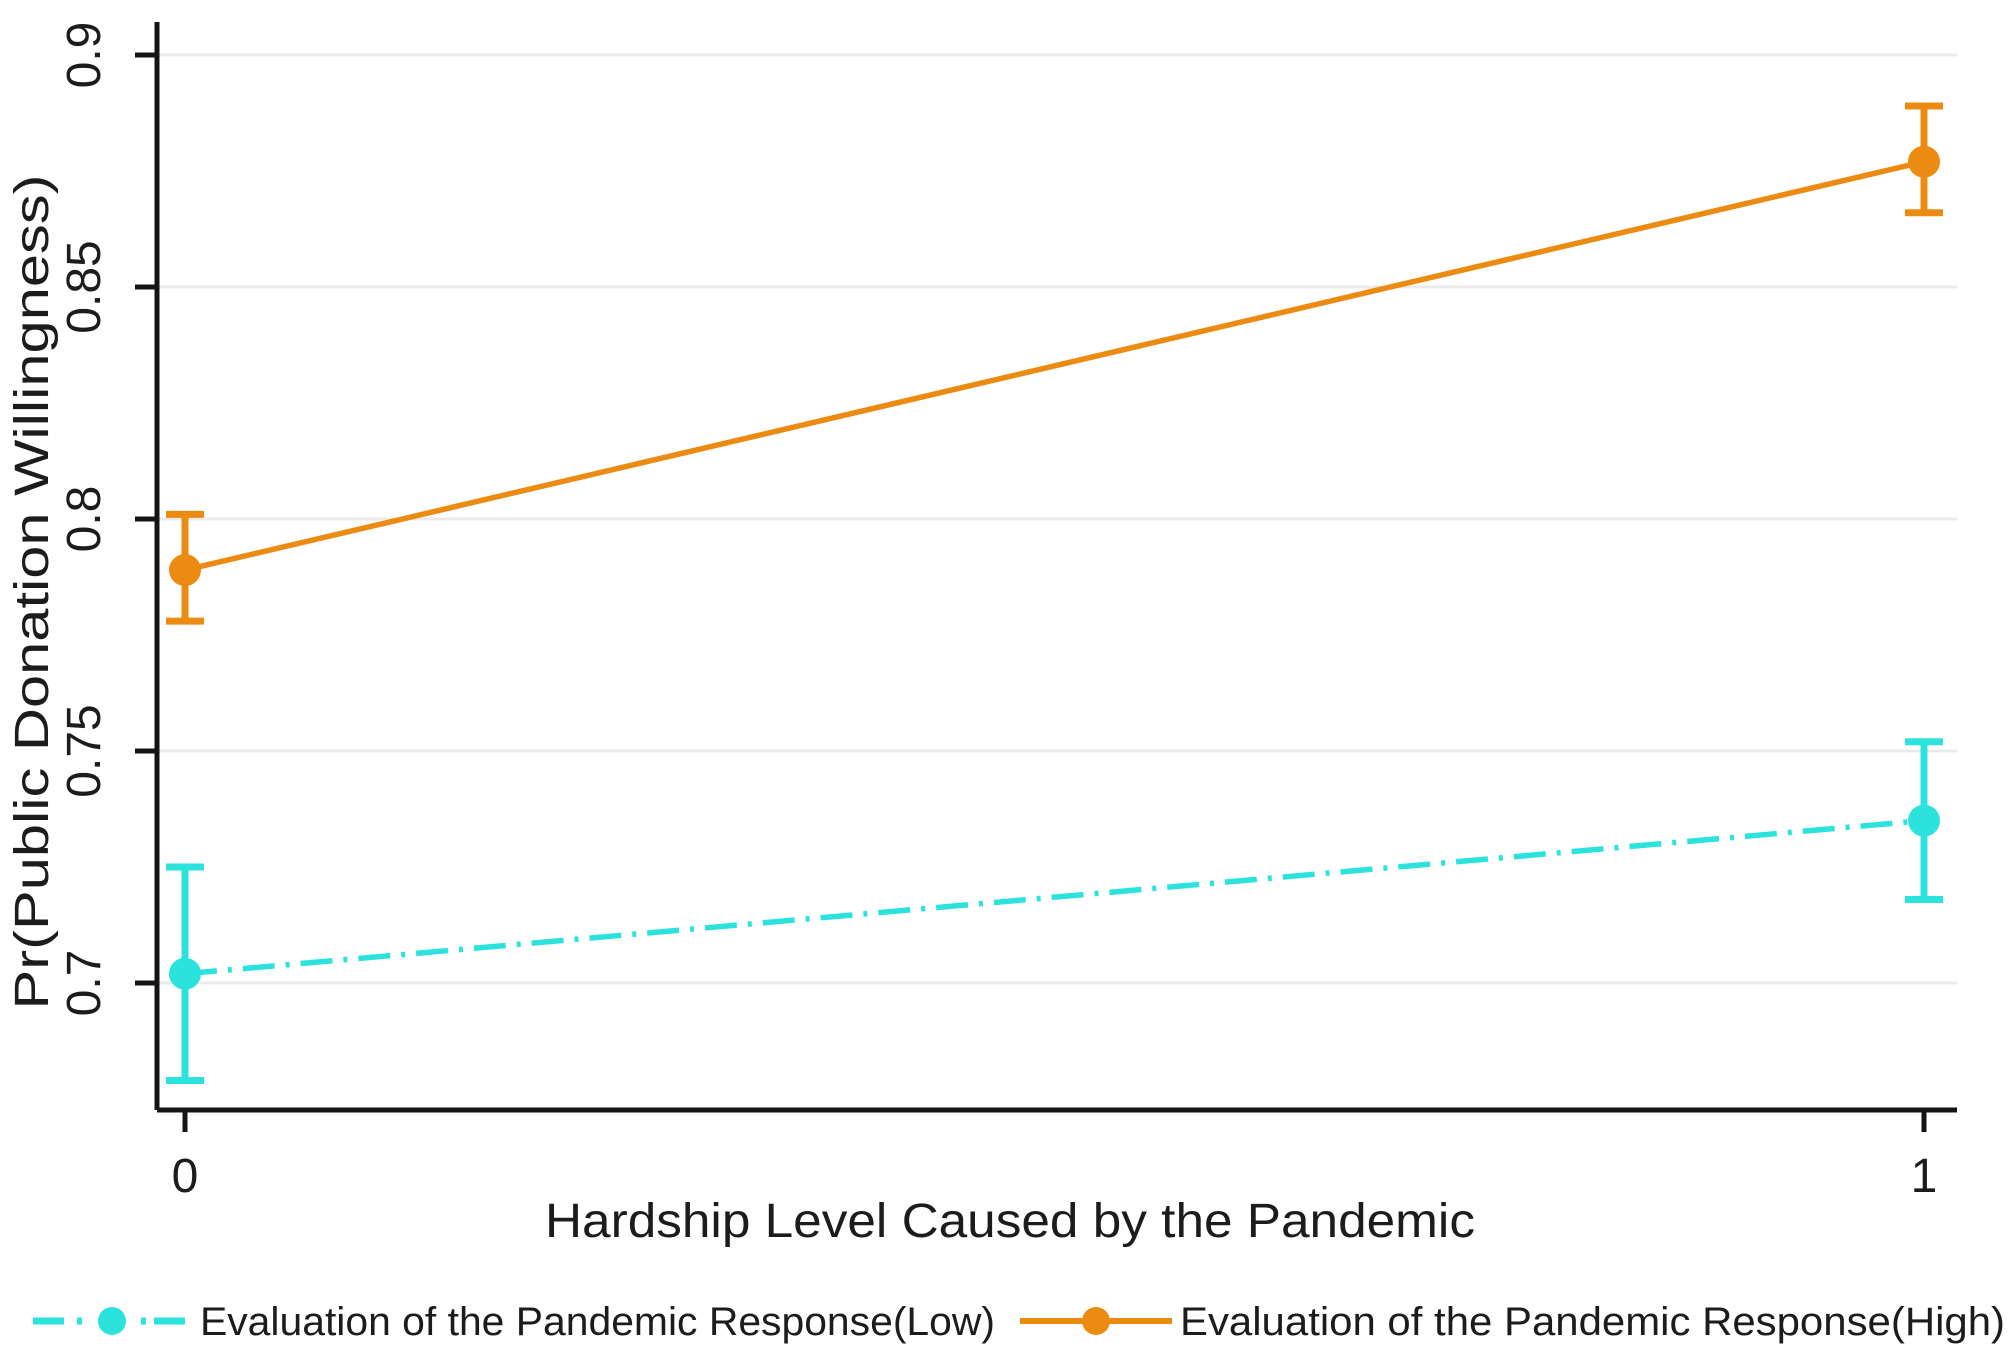 This screenshot has width=2011, height=1371. I want to click on x-tick-label: 1, so click(1924, 1176).